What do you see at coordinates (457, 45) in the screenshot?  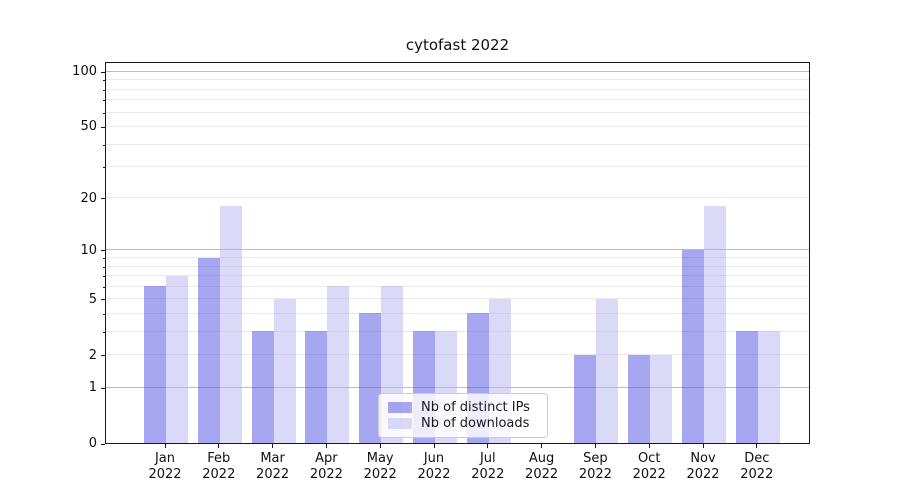 I see `chart-title: cytofast 2022` at bounding box center [457, 45].